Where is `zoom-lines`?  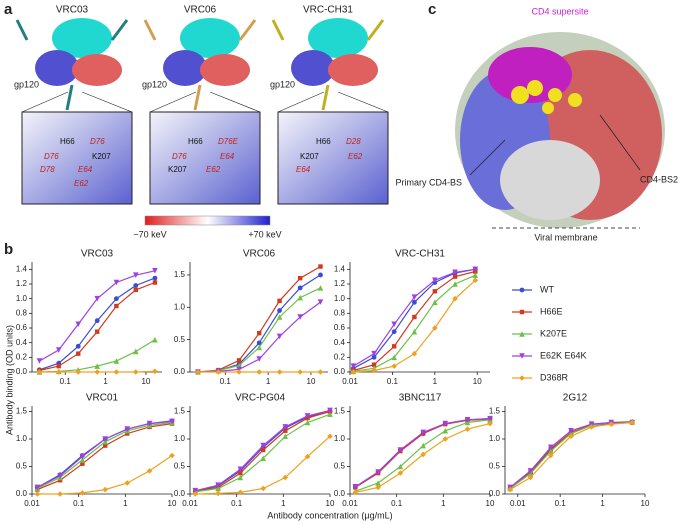 zoom-lines is located at coordinates (205, 102).